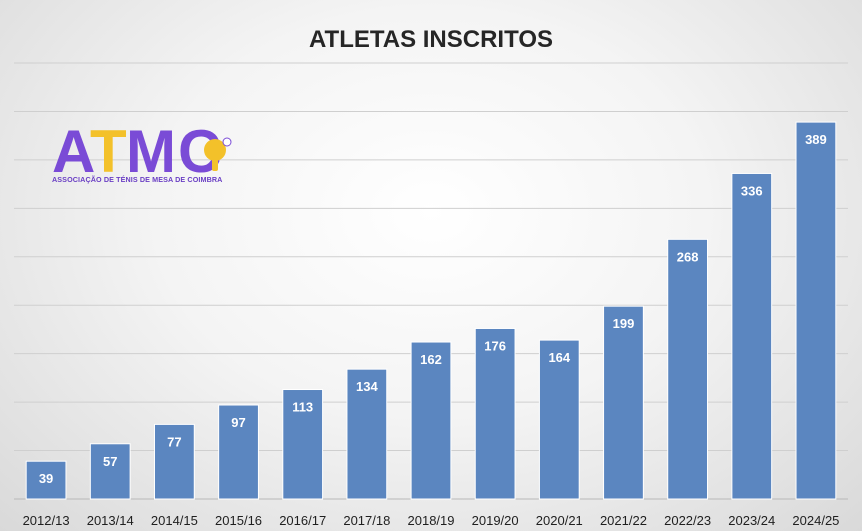 The height and width of the screenshot is (531, 862). Describe the element at coordinates (559, 357) in the screenshot. I see `data-label: 164` at that location.